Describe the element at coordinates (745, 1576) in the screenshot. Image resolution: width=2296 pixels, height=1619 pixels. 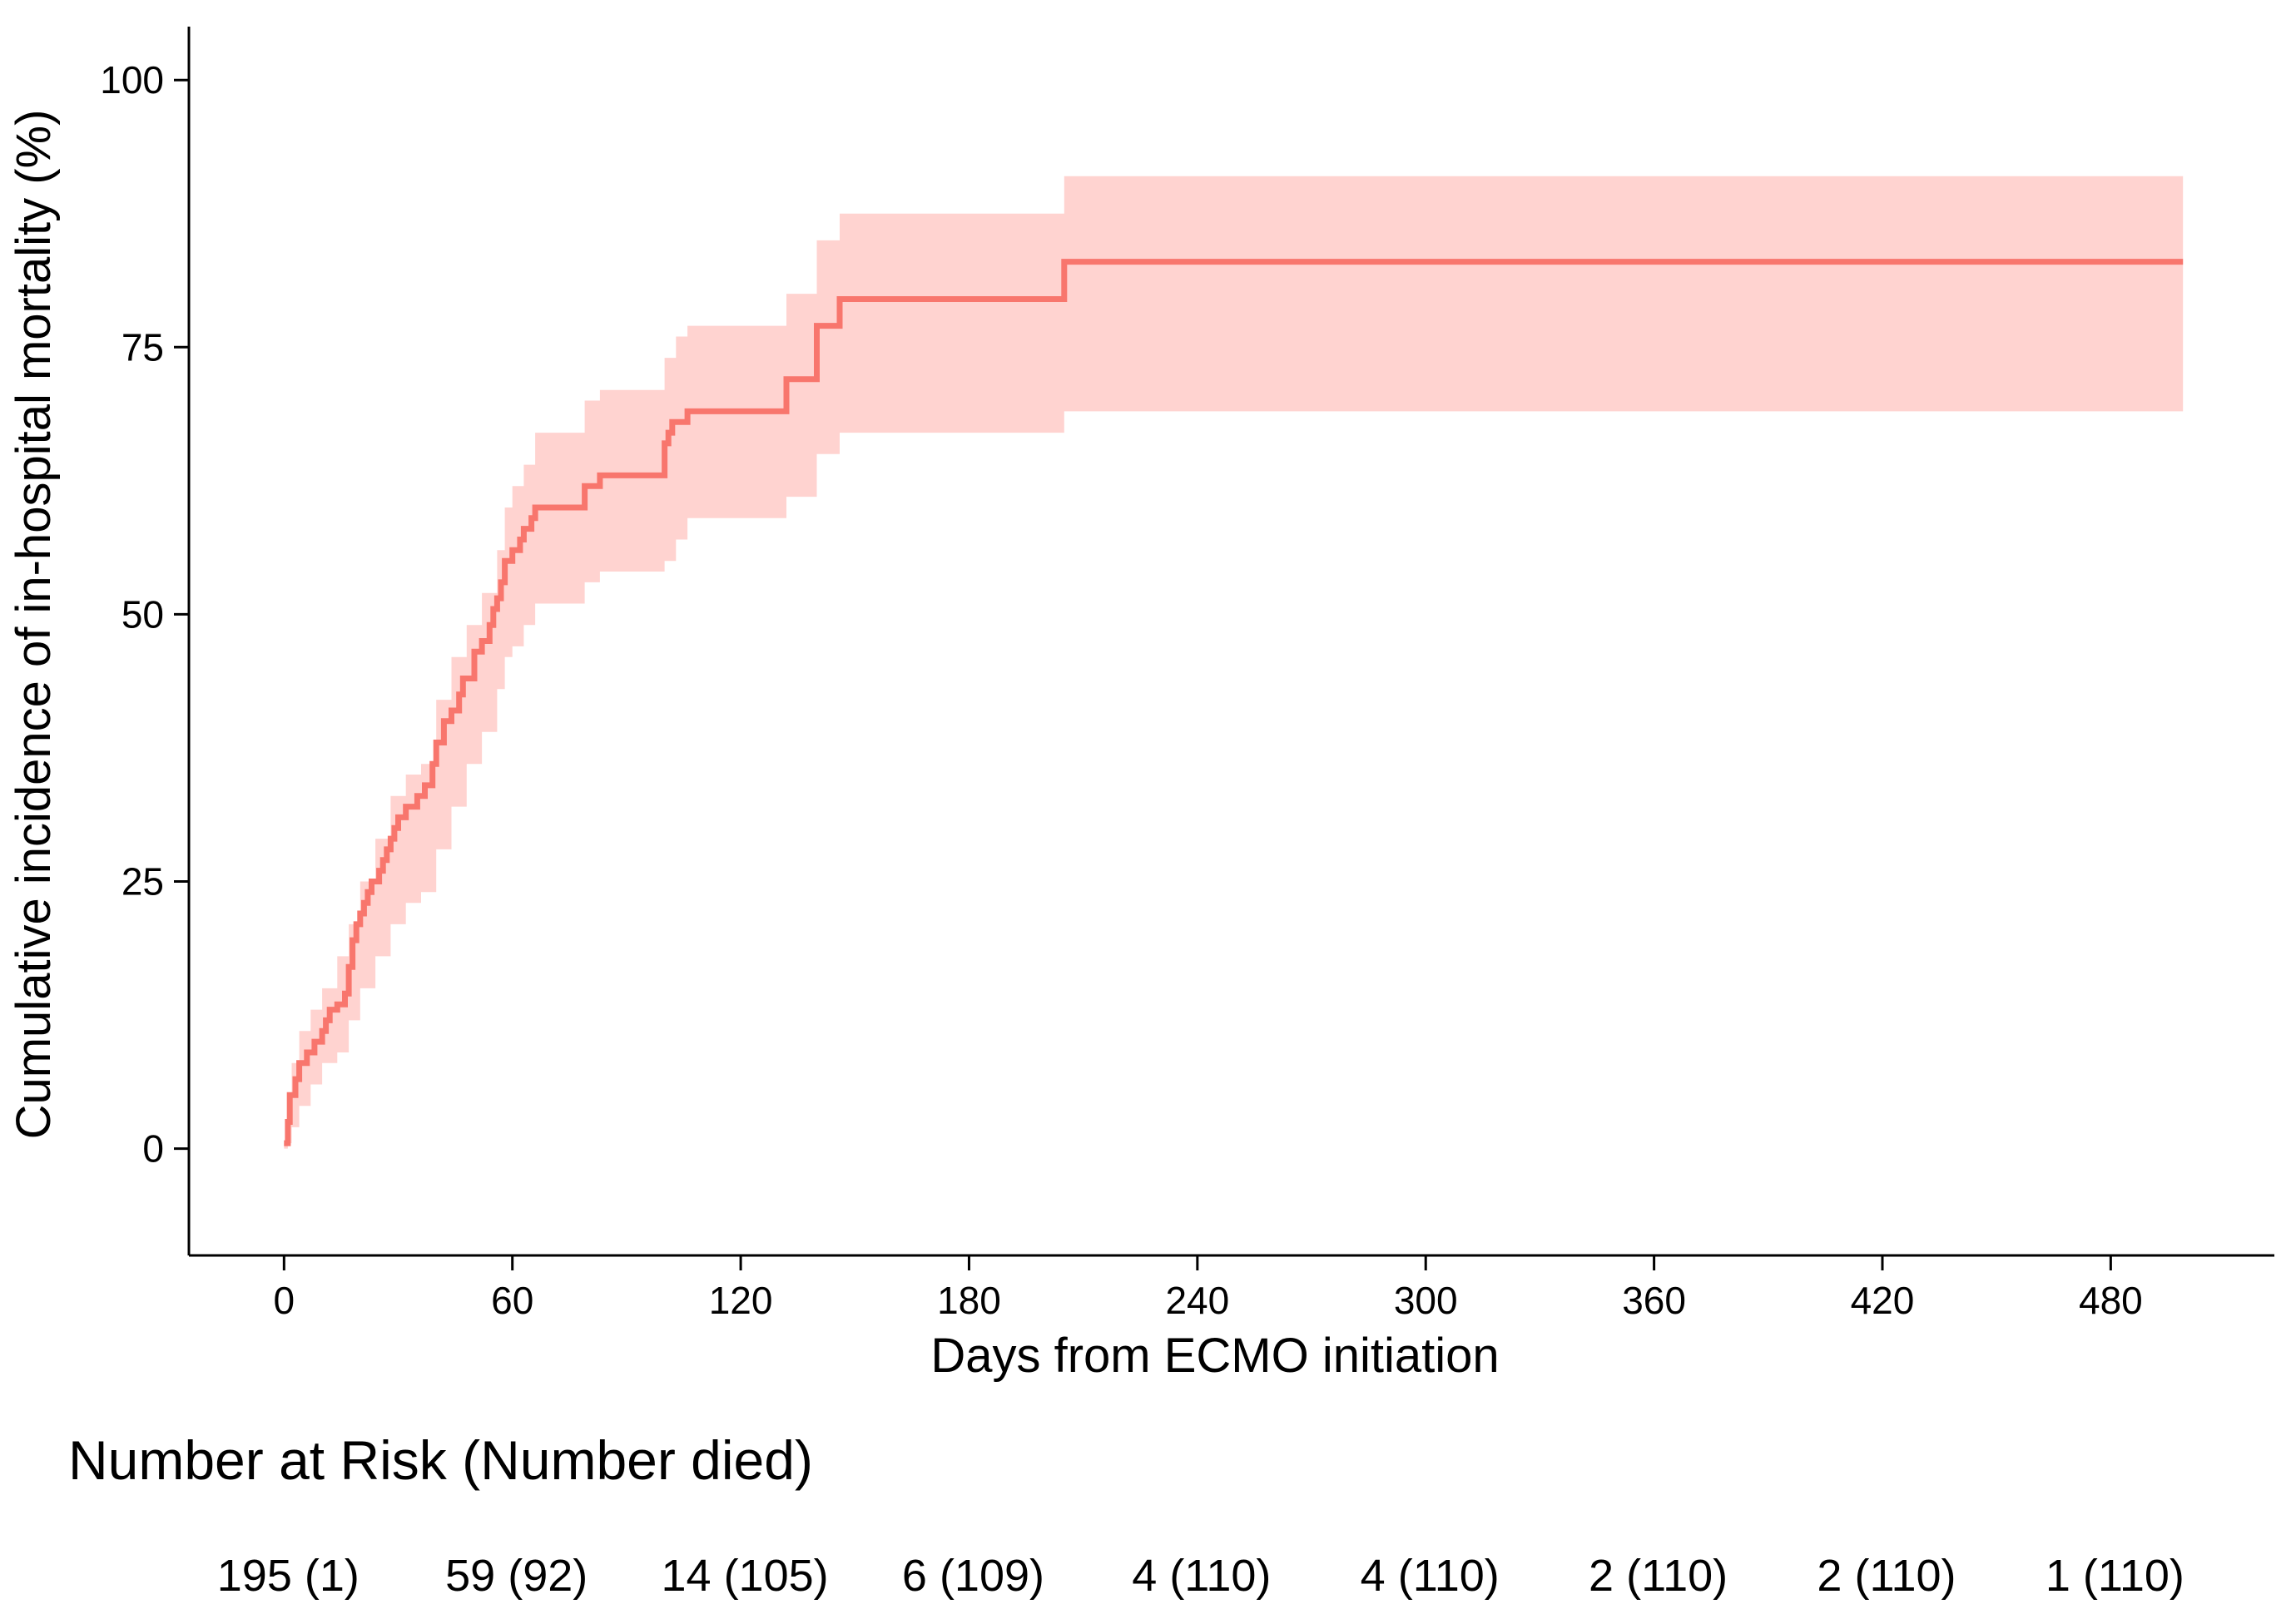
I see `risk-table-value: 14 (105)` at that location.